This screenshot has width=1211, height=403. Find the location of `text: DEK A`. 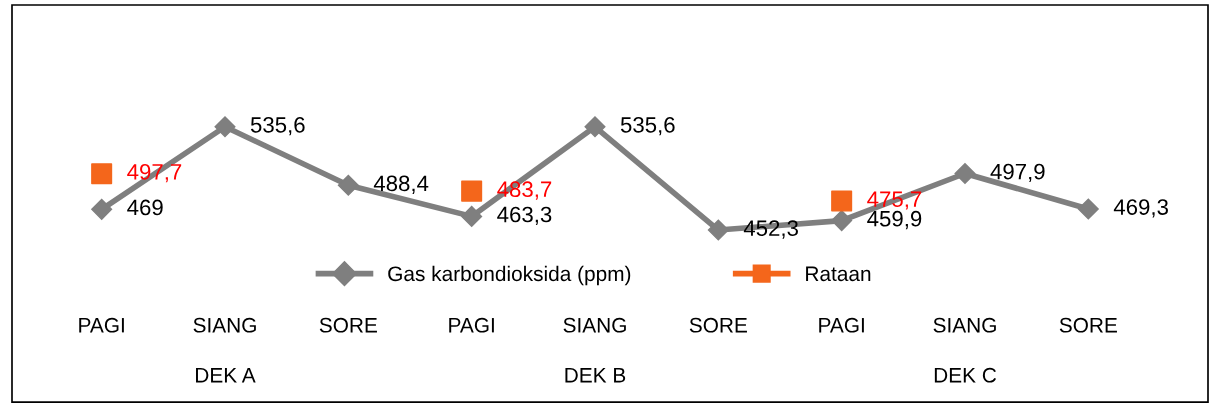

text: DEK A is located at coordinates (226, 375).